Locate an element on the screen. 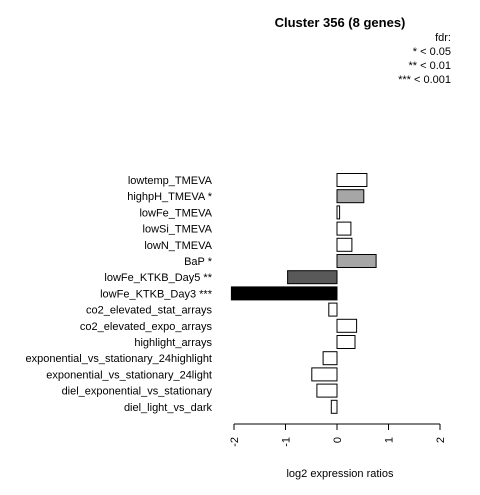  category-label: co2_elevated_stat_arrays is located at coordinates (149, 311).